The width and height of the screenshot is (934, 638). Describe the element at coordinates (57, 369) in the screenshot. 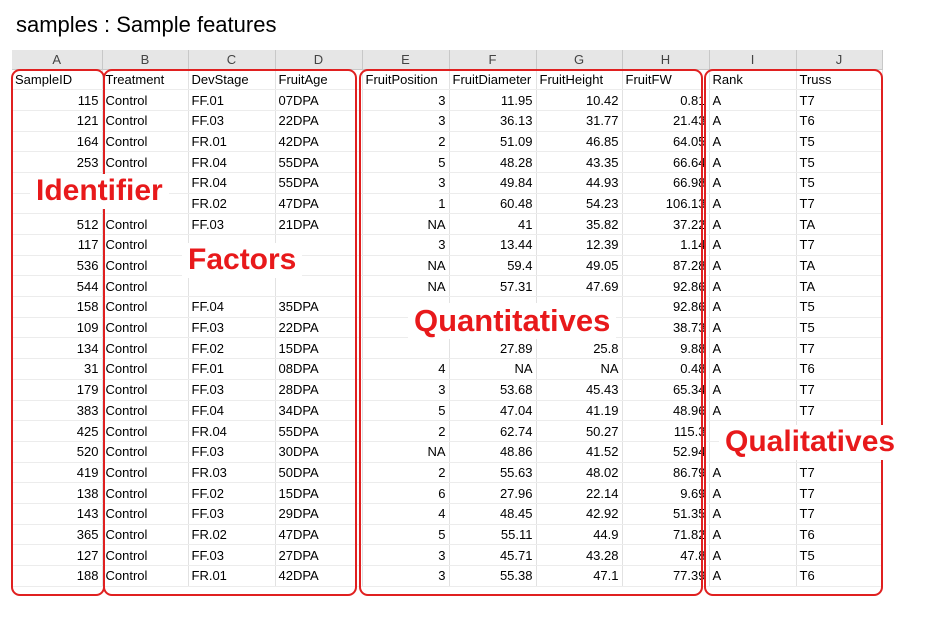

I see `table-cell: 31` at that location.